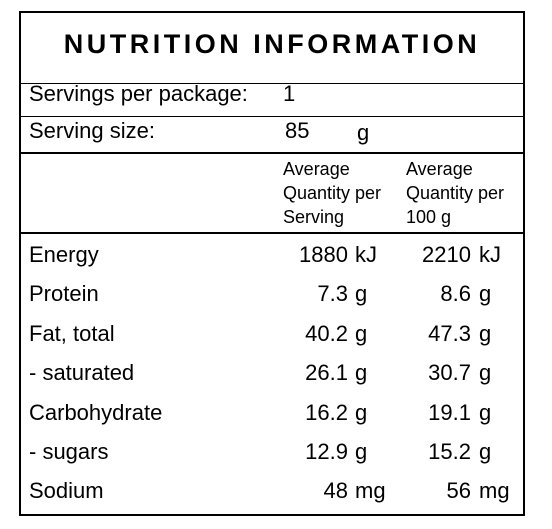 This screenshot has width=552, height=529. I want to click on column-header-per-serving: Average Quantity per Serving, so click(332, 193).